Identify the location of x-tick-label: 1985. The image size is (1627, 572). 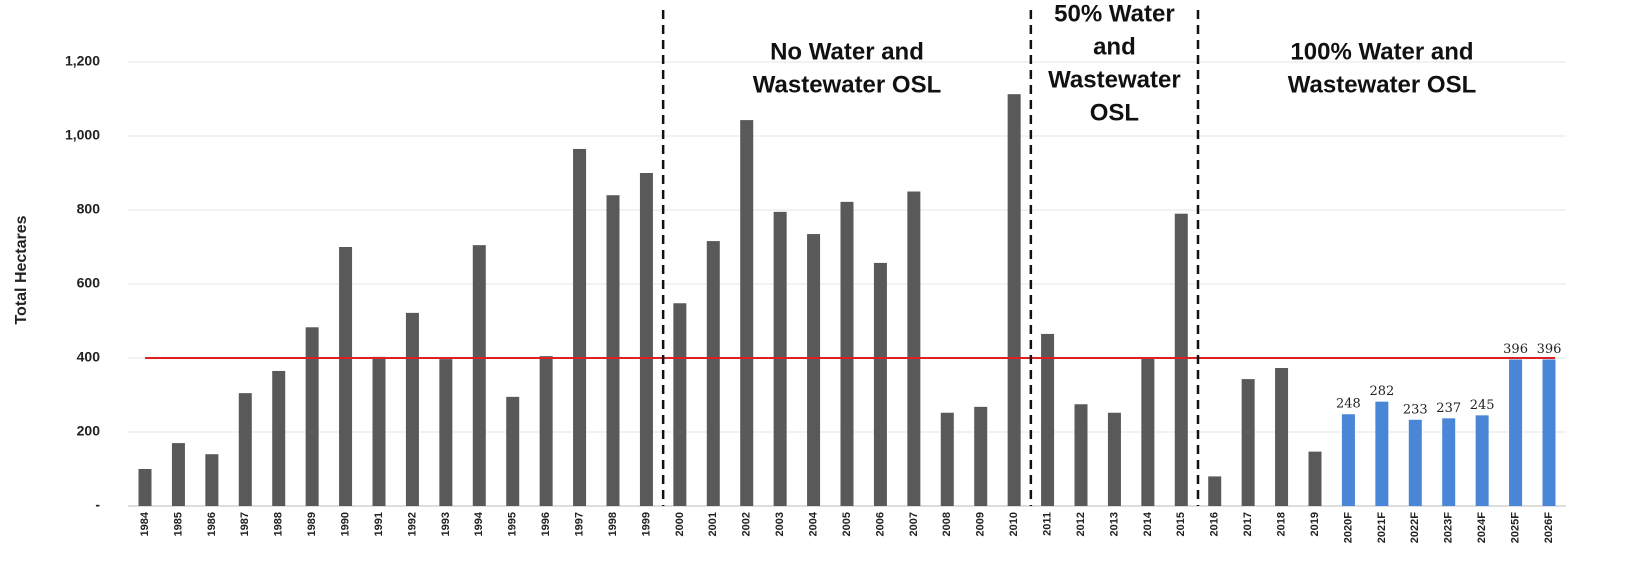
(178, 524).